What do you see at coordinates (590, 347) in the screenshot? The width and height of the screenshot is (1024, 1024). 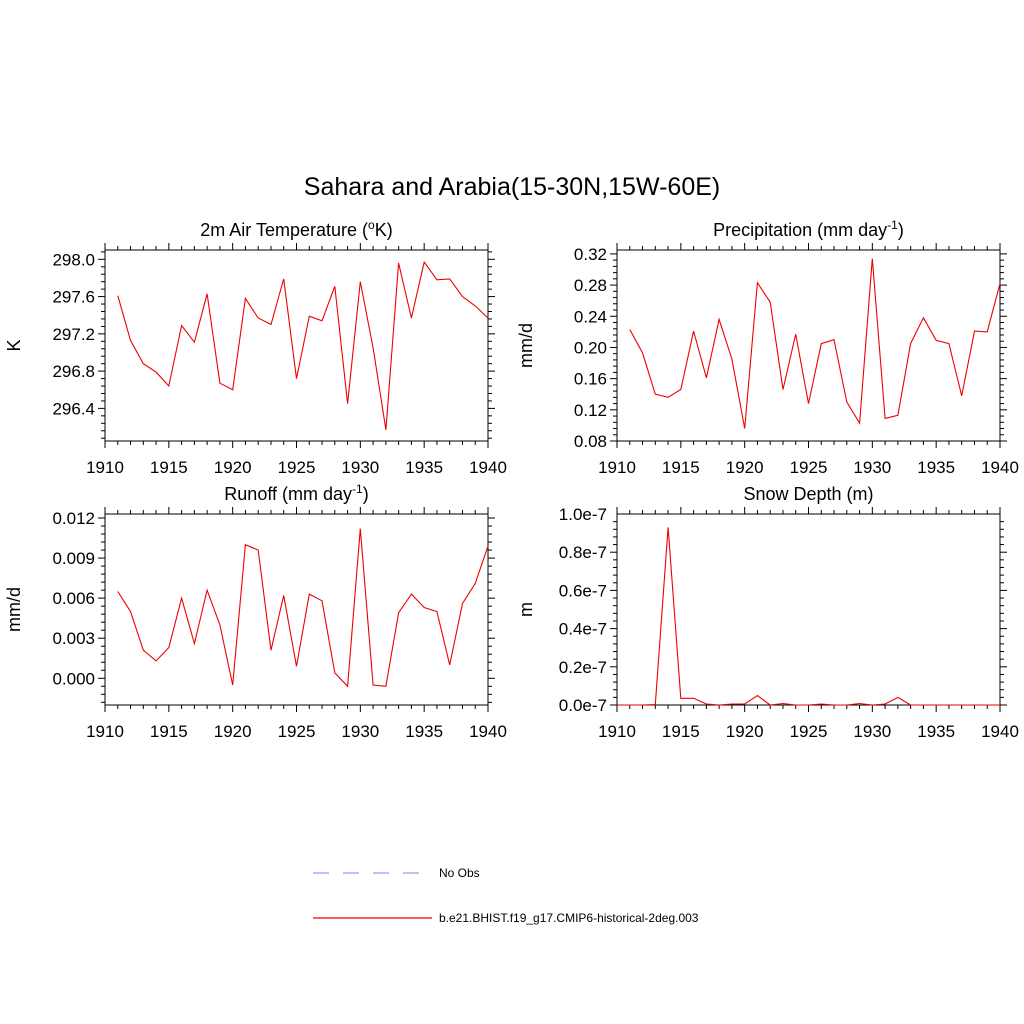 I see `y-tick-label: 0.20` at bounding box center [590, 347].